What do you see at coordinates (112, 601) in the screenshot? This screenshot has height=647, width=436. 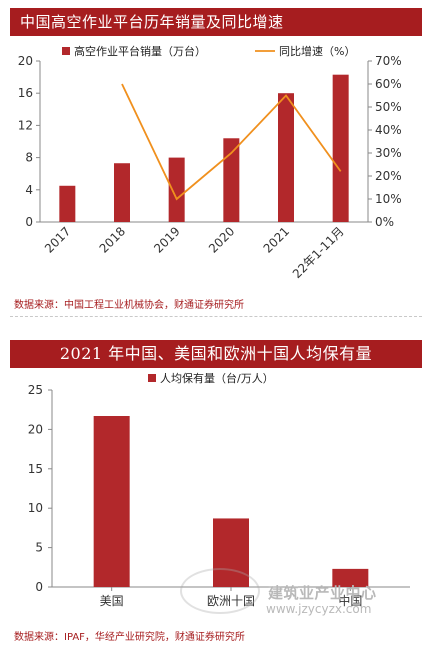 I see `x-tick-label: 美国` at bounding box center [112, 601].